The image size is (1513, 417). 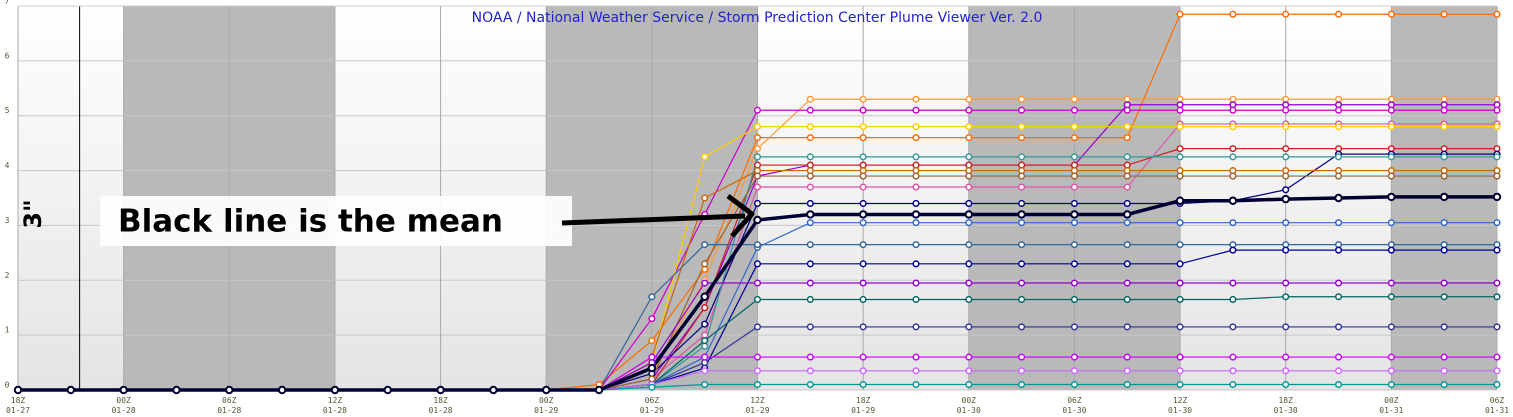 I want to click on x-tick-label: 00Z 01-31, so click(x=1391, y=405).